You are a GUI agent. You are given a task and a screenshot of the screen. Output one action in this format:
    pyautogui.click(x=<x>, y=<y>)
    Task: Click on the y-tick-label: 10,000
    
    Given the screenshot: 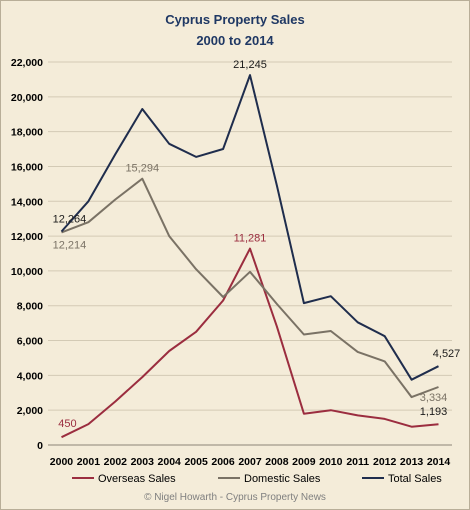 What is the action you would take?
    pyautogui.click(x=27, y=272)
    